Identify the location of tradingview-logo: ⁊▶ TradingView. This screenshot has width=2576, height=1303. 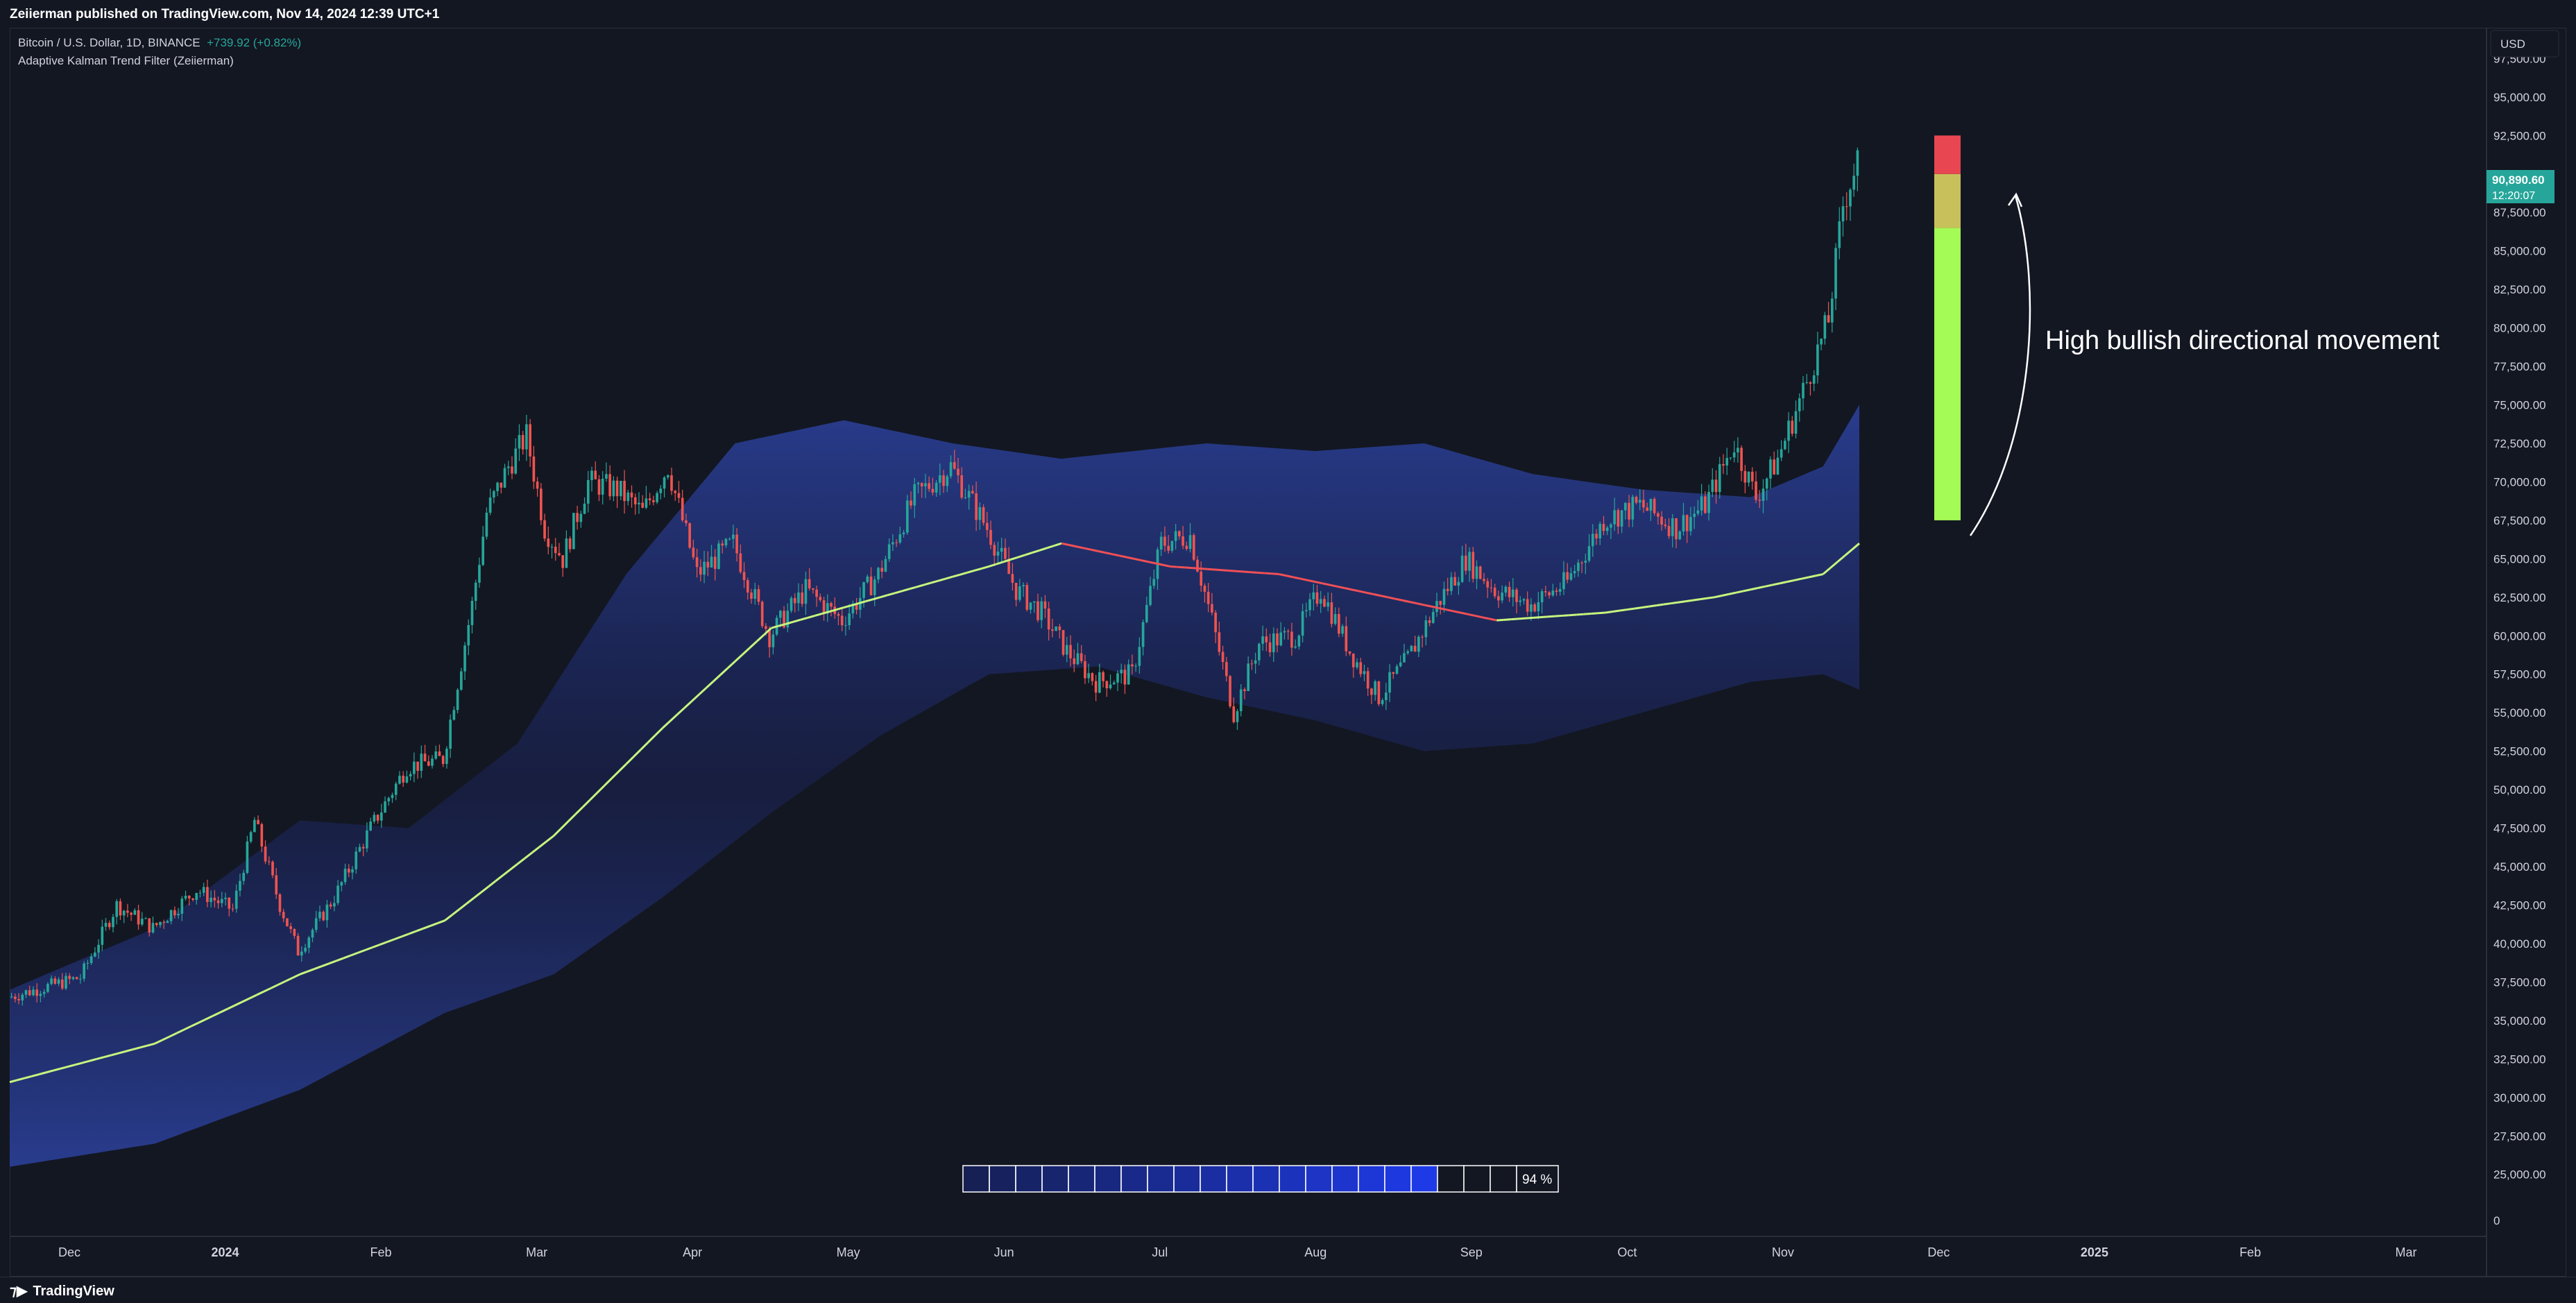
(62, 1291).